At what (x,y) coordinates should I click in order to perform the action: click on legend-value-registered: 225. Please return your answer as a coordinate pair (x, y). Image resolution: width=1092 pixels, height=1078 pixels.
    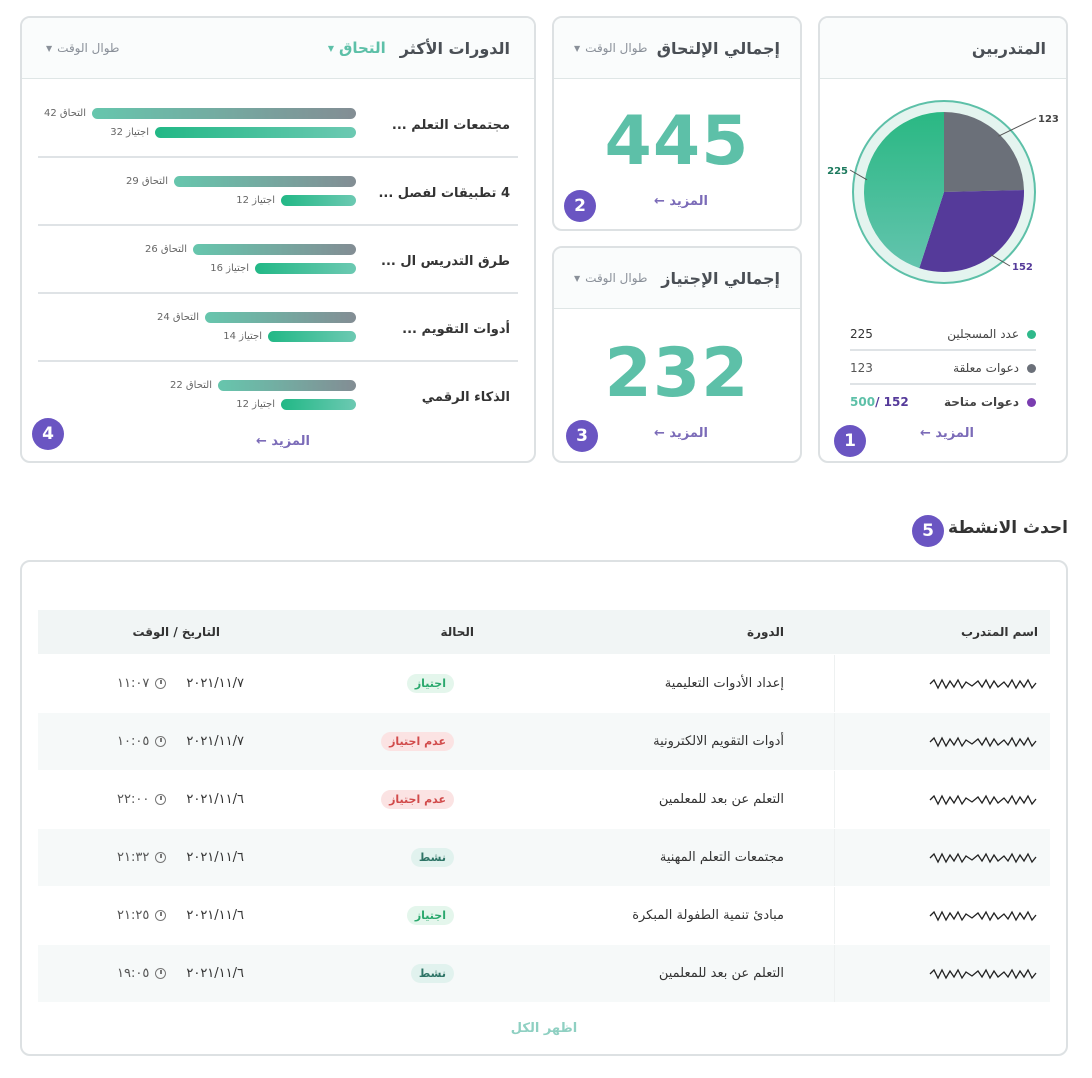
    Looking at the image, I should click on (861, 334).